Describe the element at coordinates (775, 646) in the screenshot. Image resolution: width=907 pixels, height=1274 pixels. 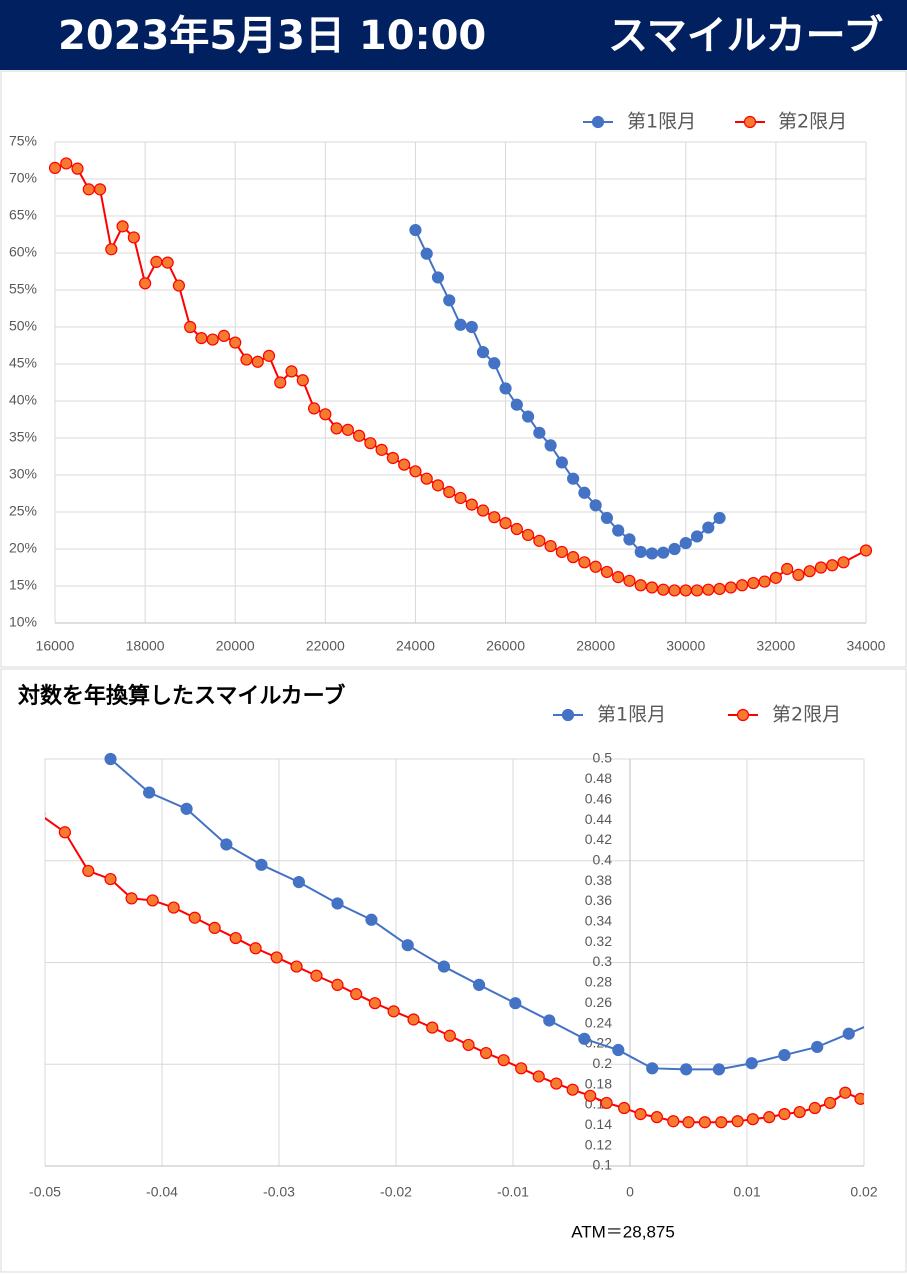
I see `x-tick-label: 32000` at that location.